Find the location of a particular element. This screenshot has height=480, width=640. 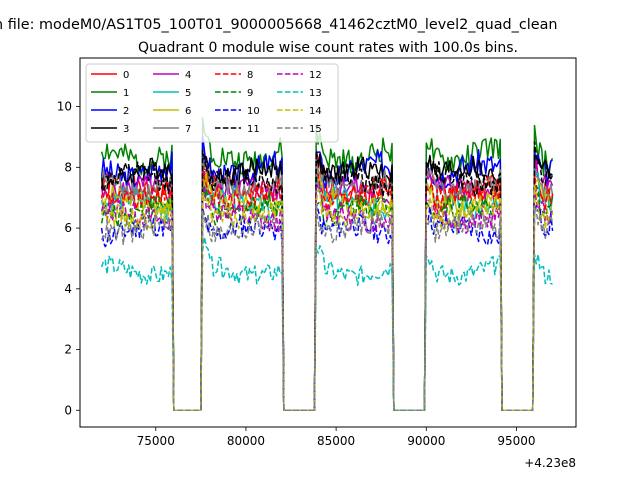

legend-label-11: 11 is located at coordinates (253, 129).